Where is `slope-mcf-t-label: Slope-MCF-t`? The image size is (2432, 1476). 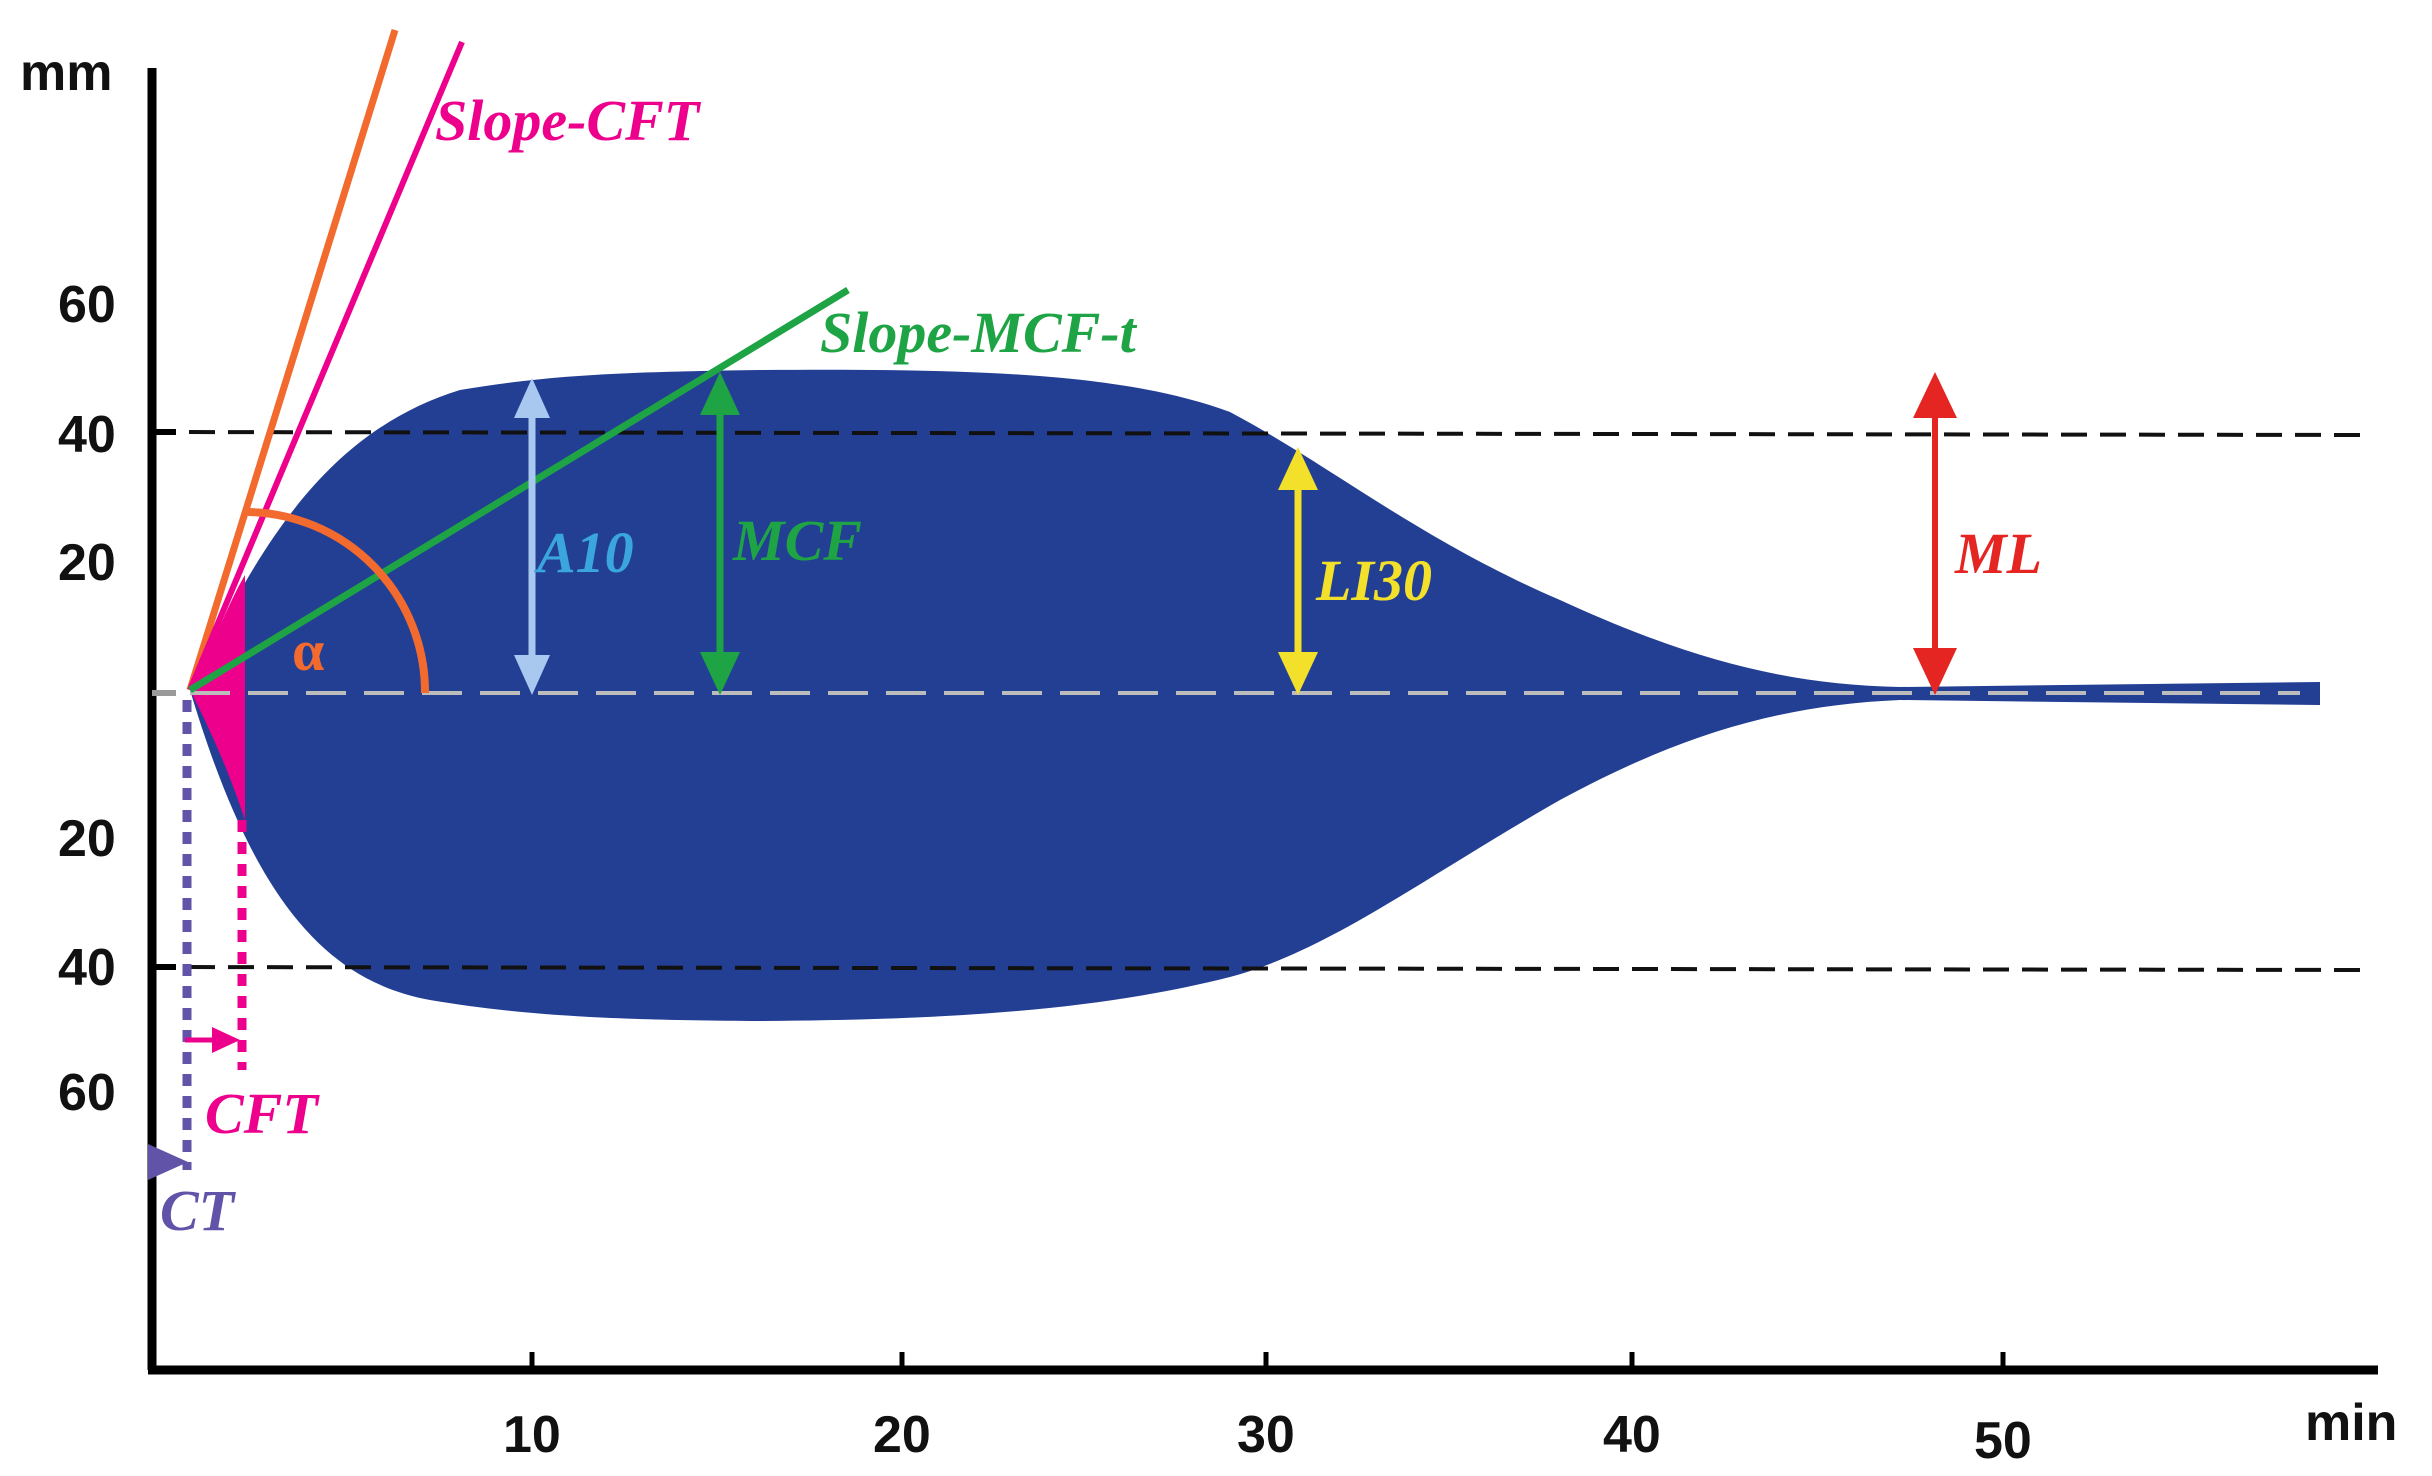 slope-mcf-t-label: Slope-MCF-t is located at coordinates (979, 332).